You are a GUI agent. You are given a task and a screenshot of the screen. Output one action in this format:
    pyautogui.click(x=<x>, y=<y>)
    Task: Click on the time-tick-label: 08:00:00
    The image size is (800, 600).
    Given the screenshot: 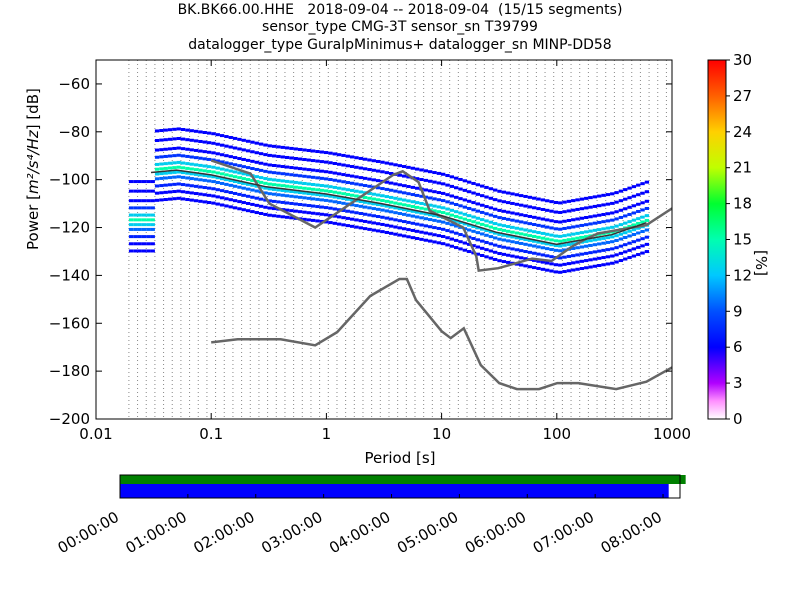 What is the action you would take?
    pyautogui.click(x=631, y=532)
    